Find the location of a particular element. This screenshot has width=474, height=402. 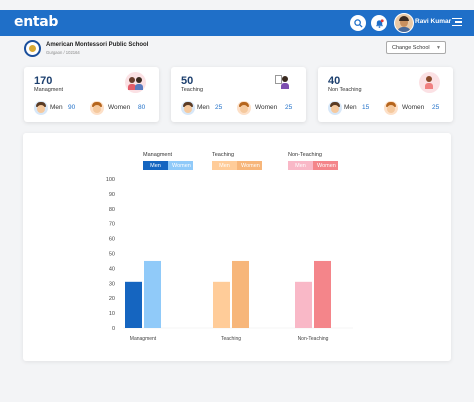

x-category-label: Teaching is located at coordinates (231, 339).